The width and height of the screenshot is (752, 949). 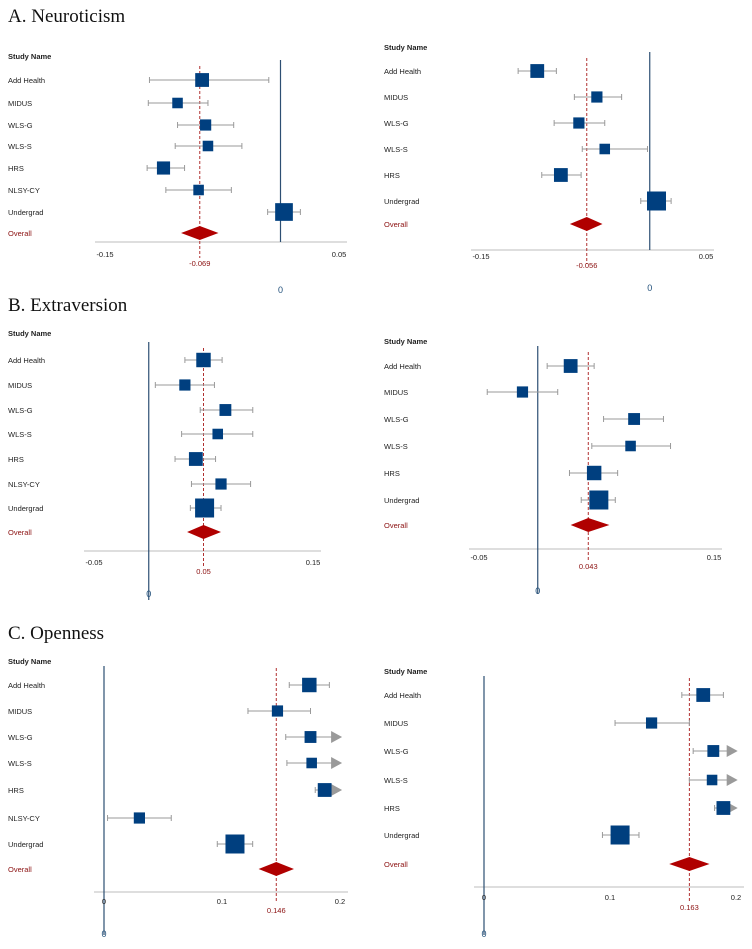 What do you see at coordinates (203, 571) in the screenshot?
I see `overall-estimate-label: 0.05` at bounding box center [203, 571].